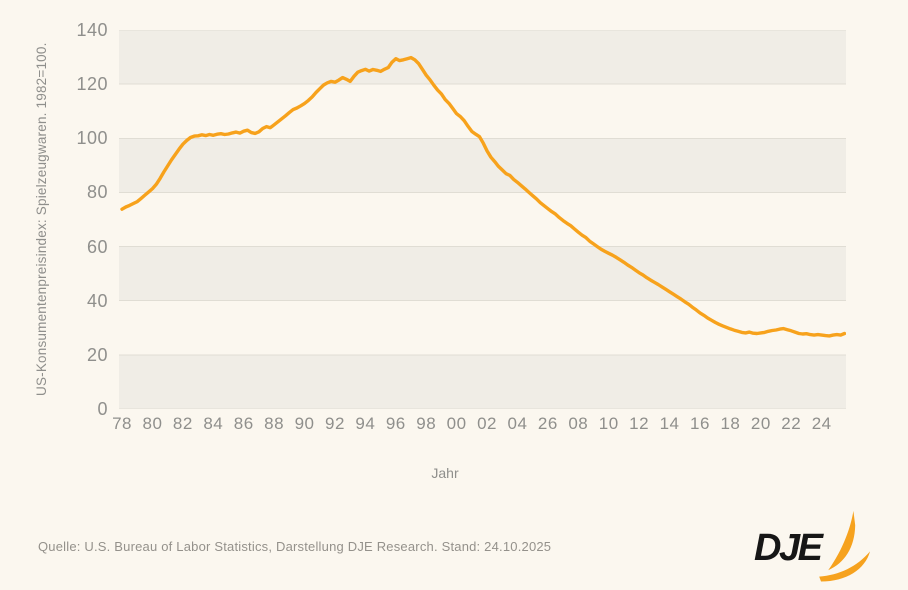 The width and height of the screenshot is (908, 590). I want to click on x-tick-label: 00, so click(456, 423).